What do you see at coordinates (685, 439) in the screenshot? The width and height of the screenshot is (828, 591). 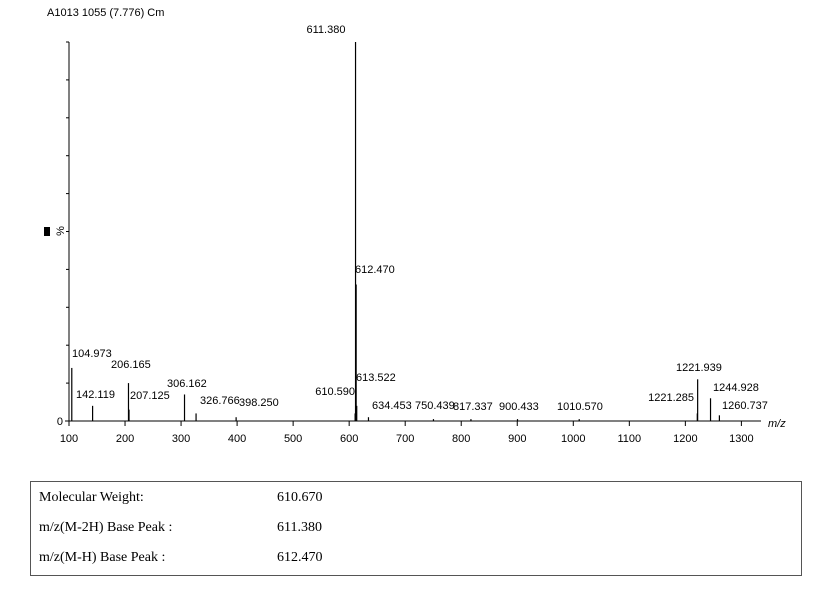 I see `x-tick-label: 1200` at bounding box center [685, 439].